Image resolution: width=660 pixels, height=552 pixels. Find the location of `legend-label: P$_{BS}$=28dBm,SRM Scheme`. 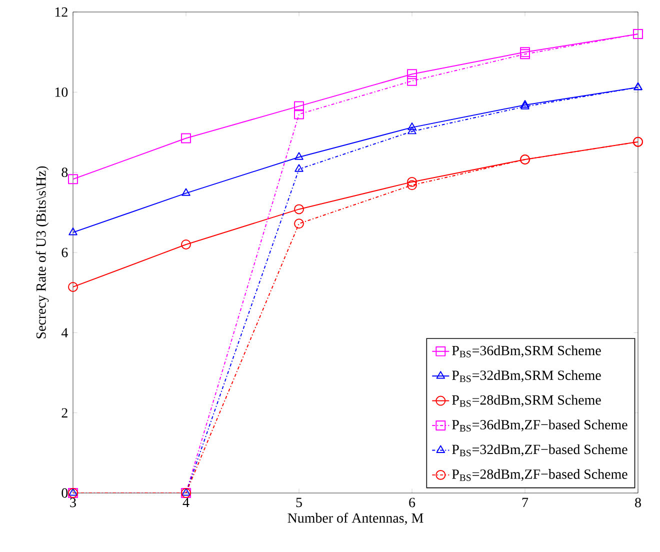

legend-label: P$_{BS}$=28dBm,SRM Scheme is located at coordinates (526, 400).